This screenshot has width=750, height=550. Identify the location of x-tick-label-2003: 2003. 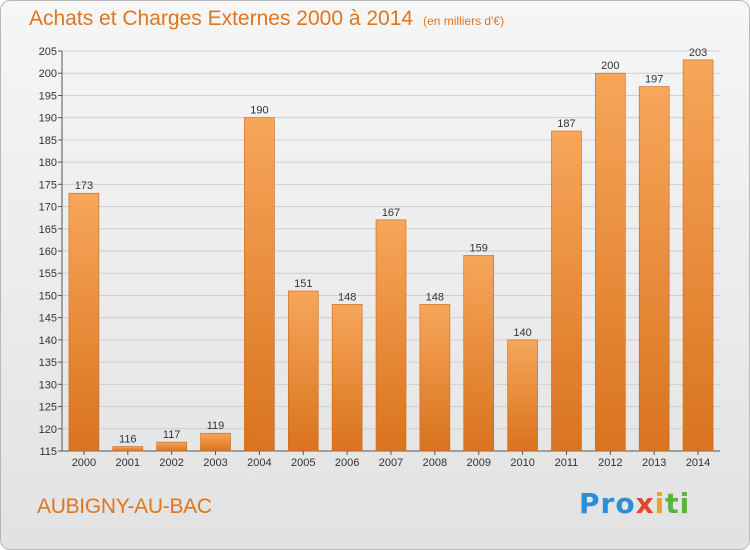
(215, 463).